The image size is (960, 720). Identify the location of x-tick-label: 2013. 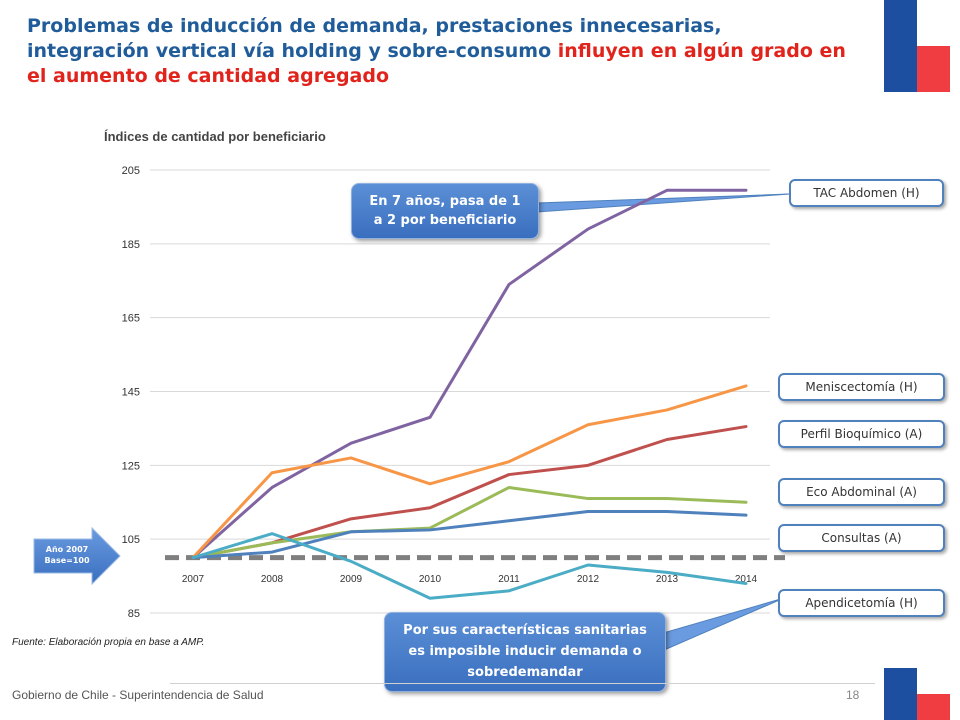
(667, 579).